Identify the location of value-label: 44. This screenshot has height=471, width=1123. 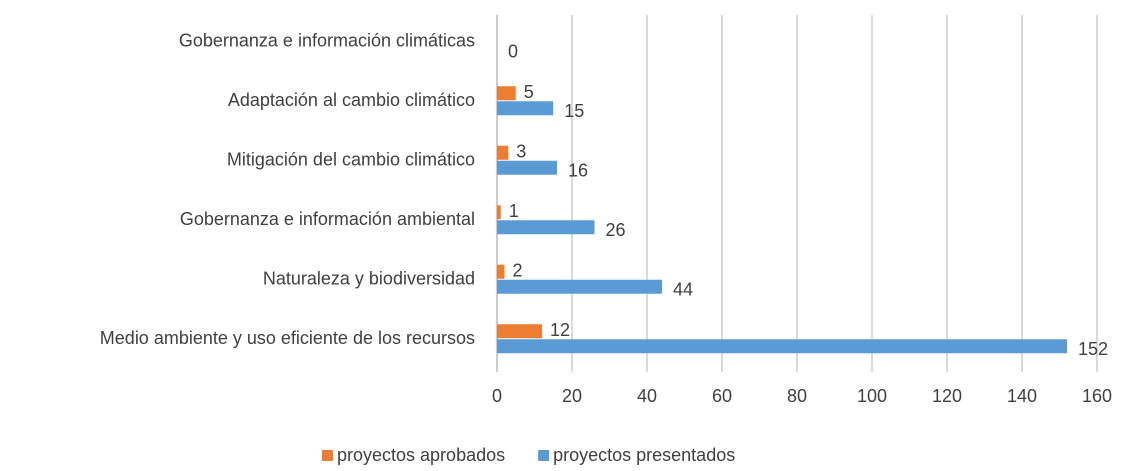
(683, 290).